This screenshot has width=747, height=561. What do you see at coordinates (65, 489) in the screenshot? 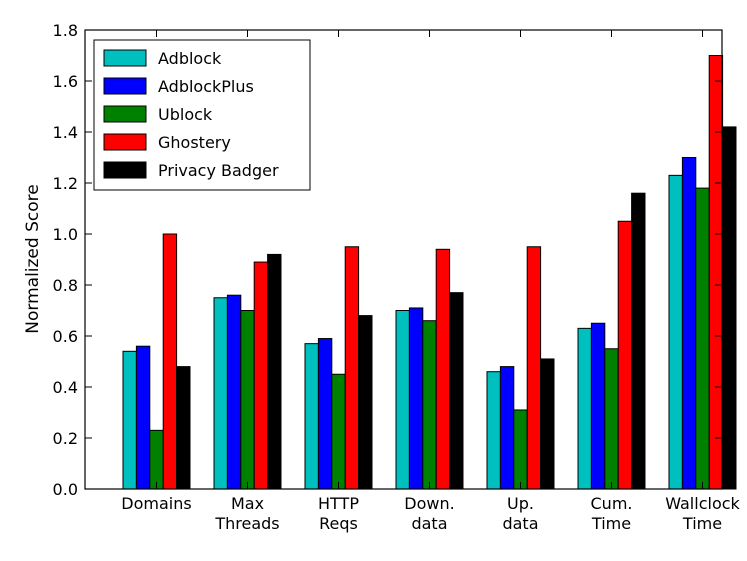
I see `y-tick-label: 0.0` at bounding box center [65, 489].